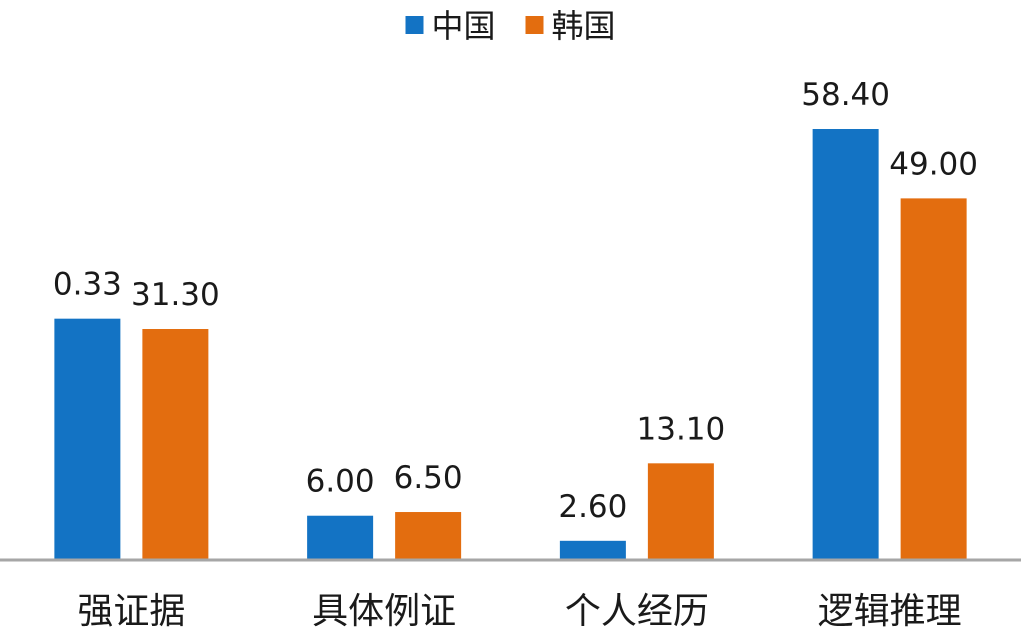 The width and height of the screenshot is (1021, 644). I want to click on legend-label-china: 中国, so click(464, 26).